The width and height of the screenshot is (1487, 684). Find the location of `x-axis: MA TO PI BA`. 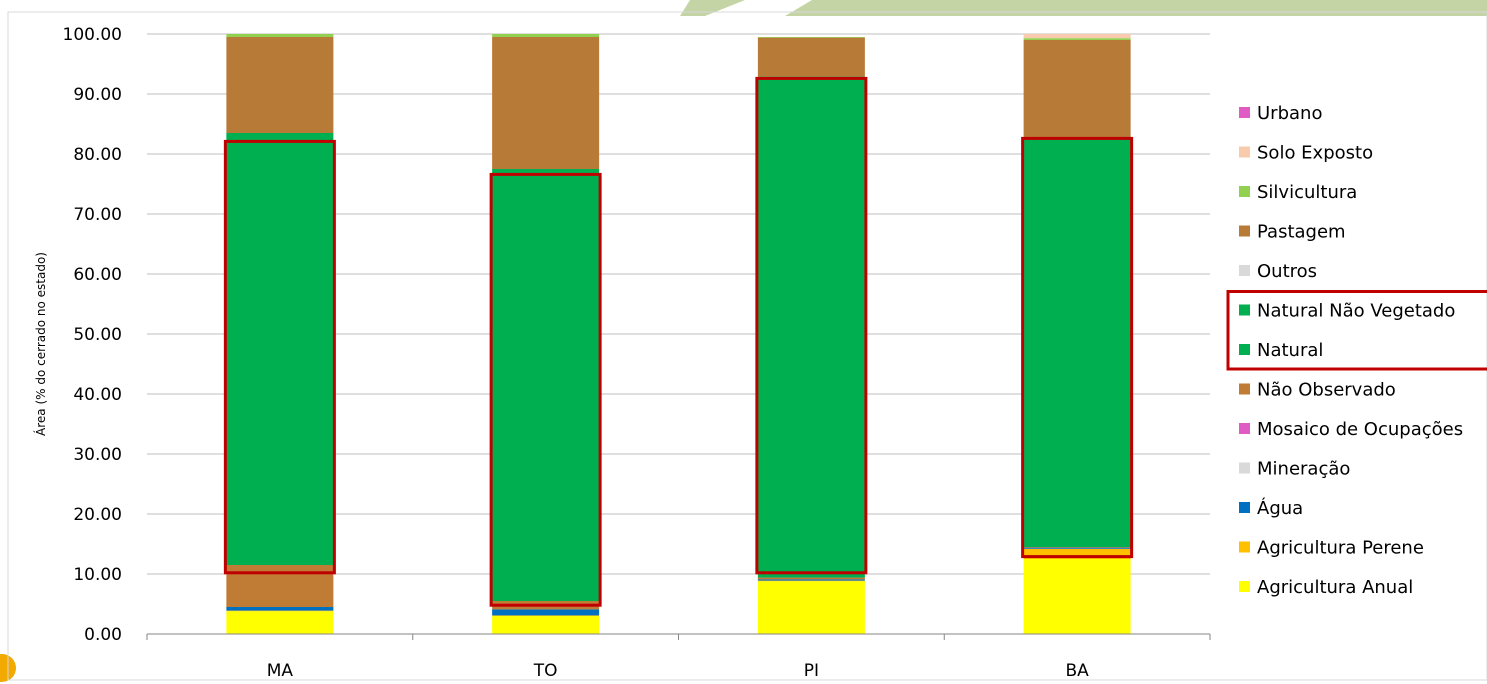

x-axis: MA TO PI BA is located at coordinates (678, 657).